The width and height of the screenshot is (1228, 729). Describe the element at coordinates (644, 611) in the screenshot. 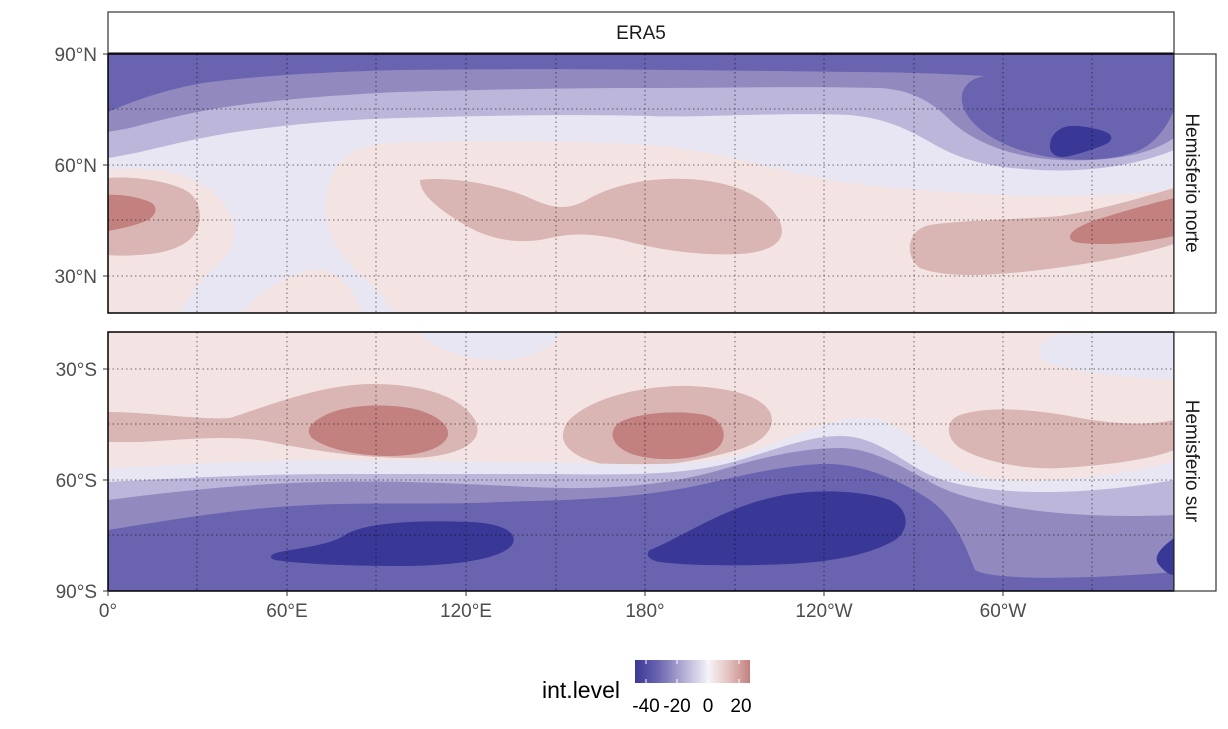

I see `x-tick-label-180: 180°` at that location.